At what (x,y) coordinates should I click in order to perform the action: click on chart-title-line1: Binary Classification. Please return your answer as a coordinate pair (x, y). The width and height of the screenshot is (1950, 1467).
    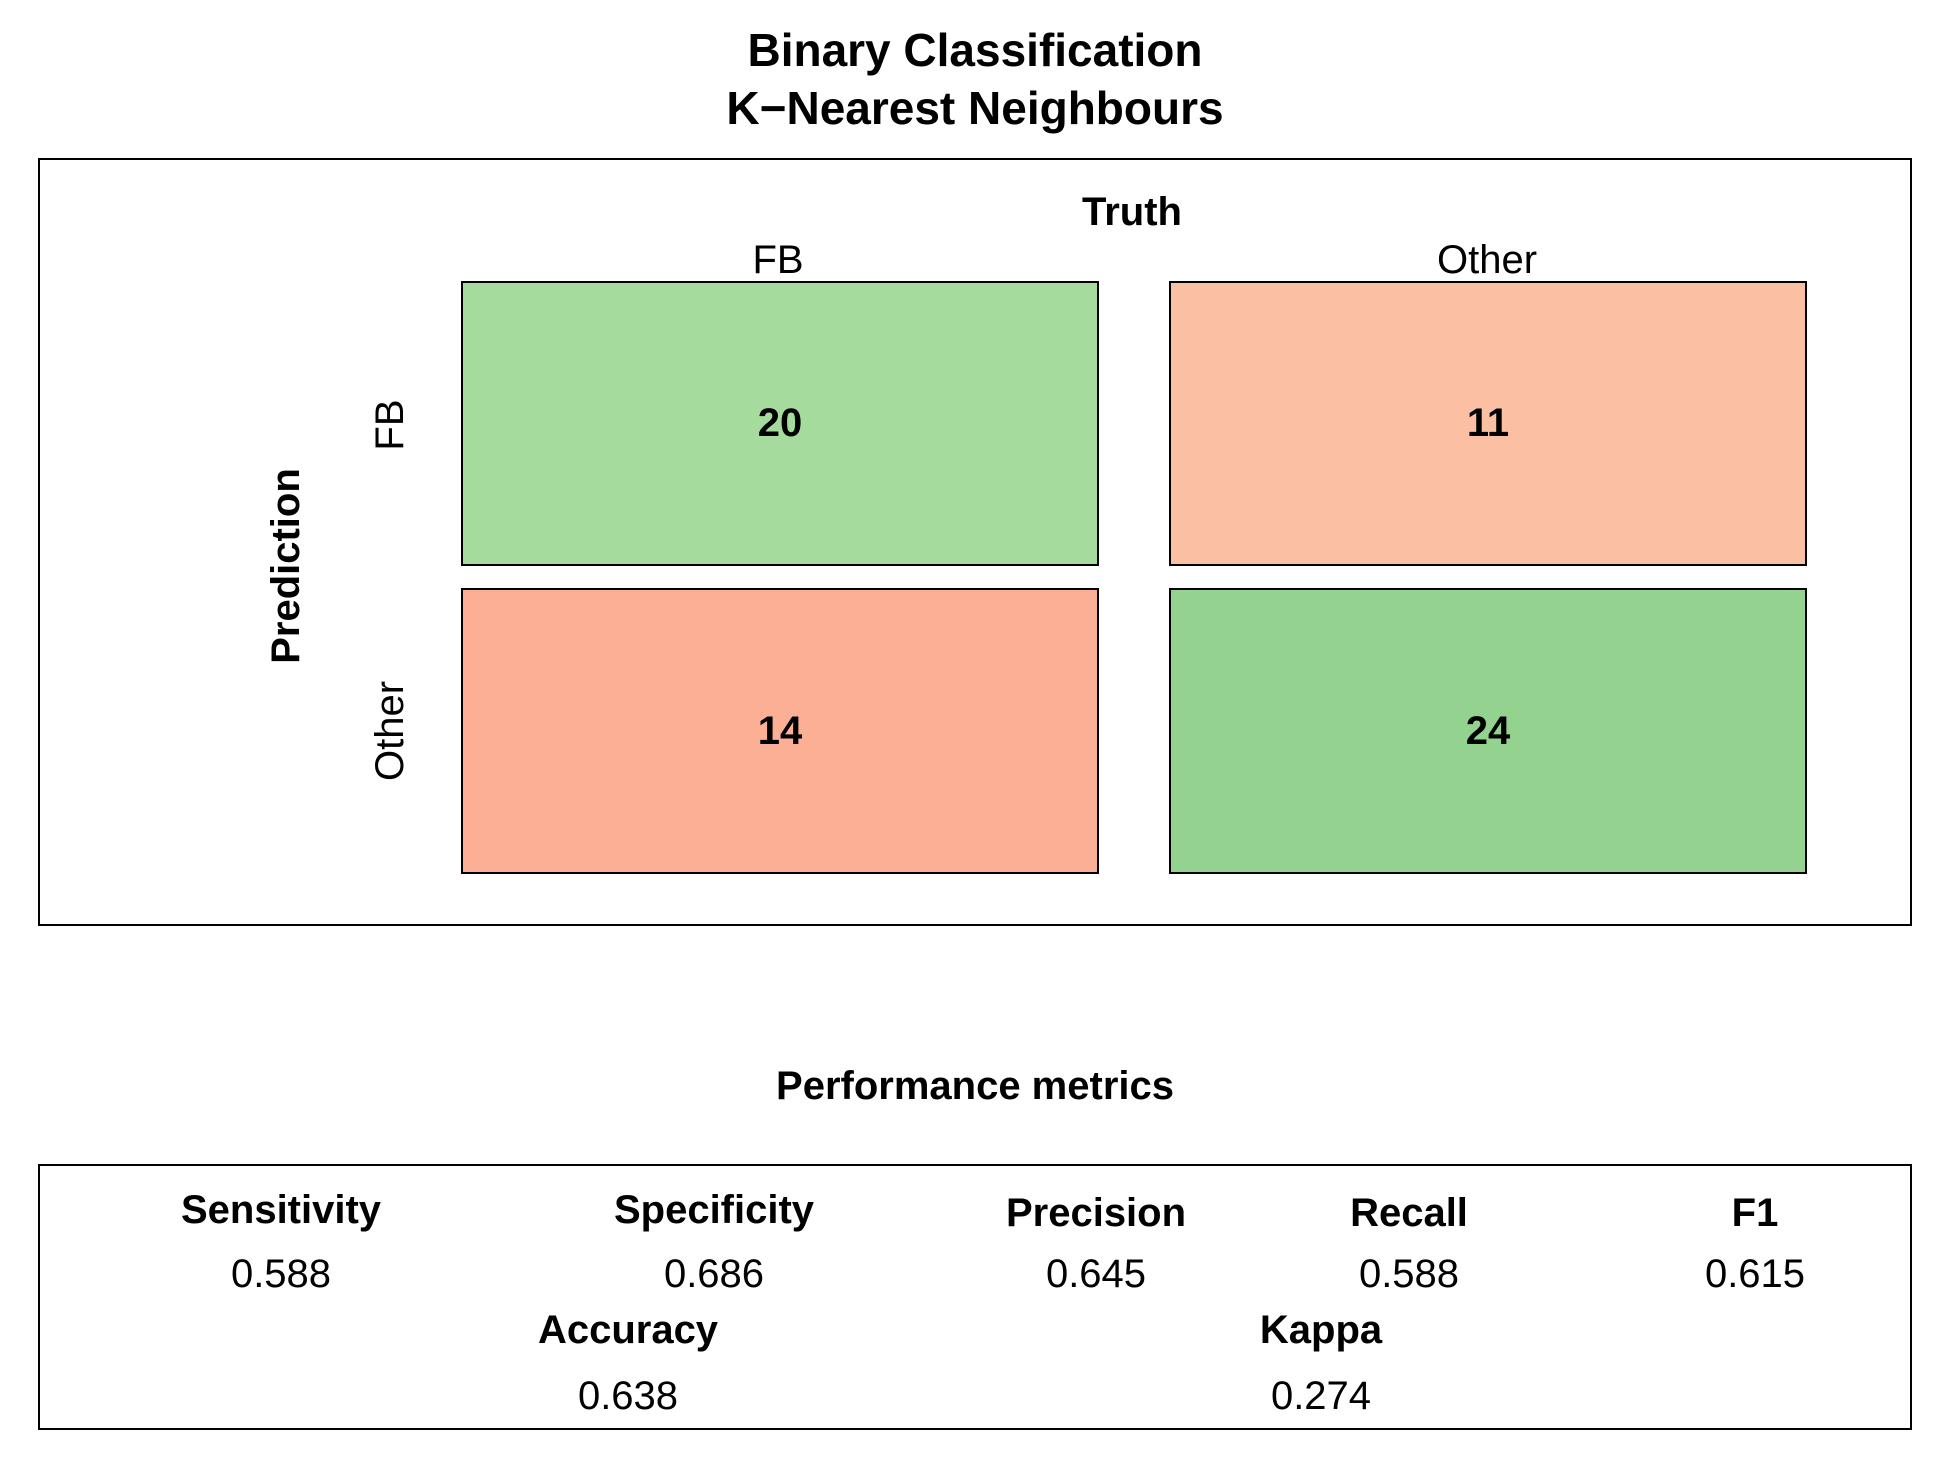
    Looking at the image, I should click on (975, 50).